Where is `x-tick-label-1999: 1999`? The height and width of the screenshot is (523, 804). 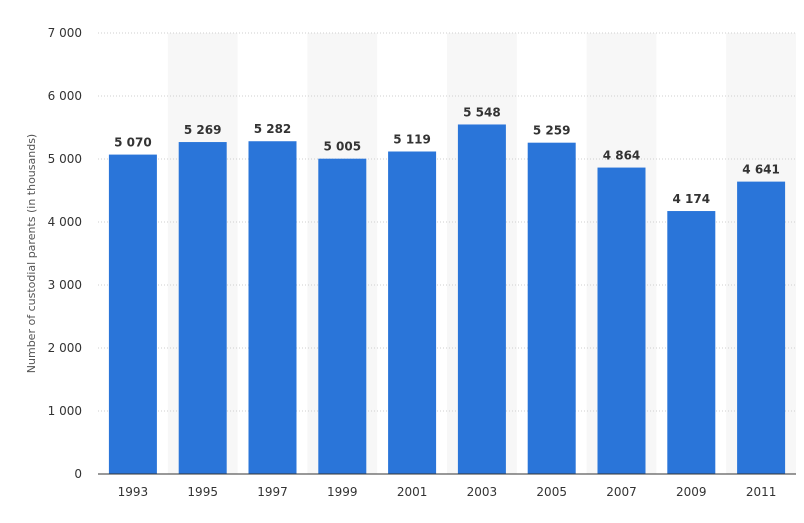
x-tick-label-1999: 1999 is located at coordinates (342, 492).